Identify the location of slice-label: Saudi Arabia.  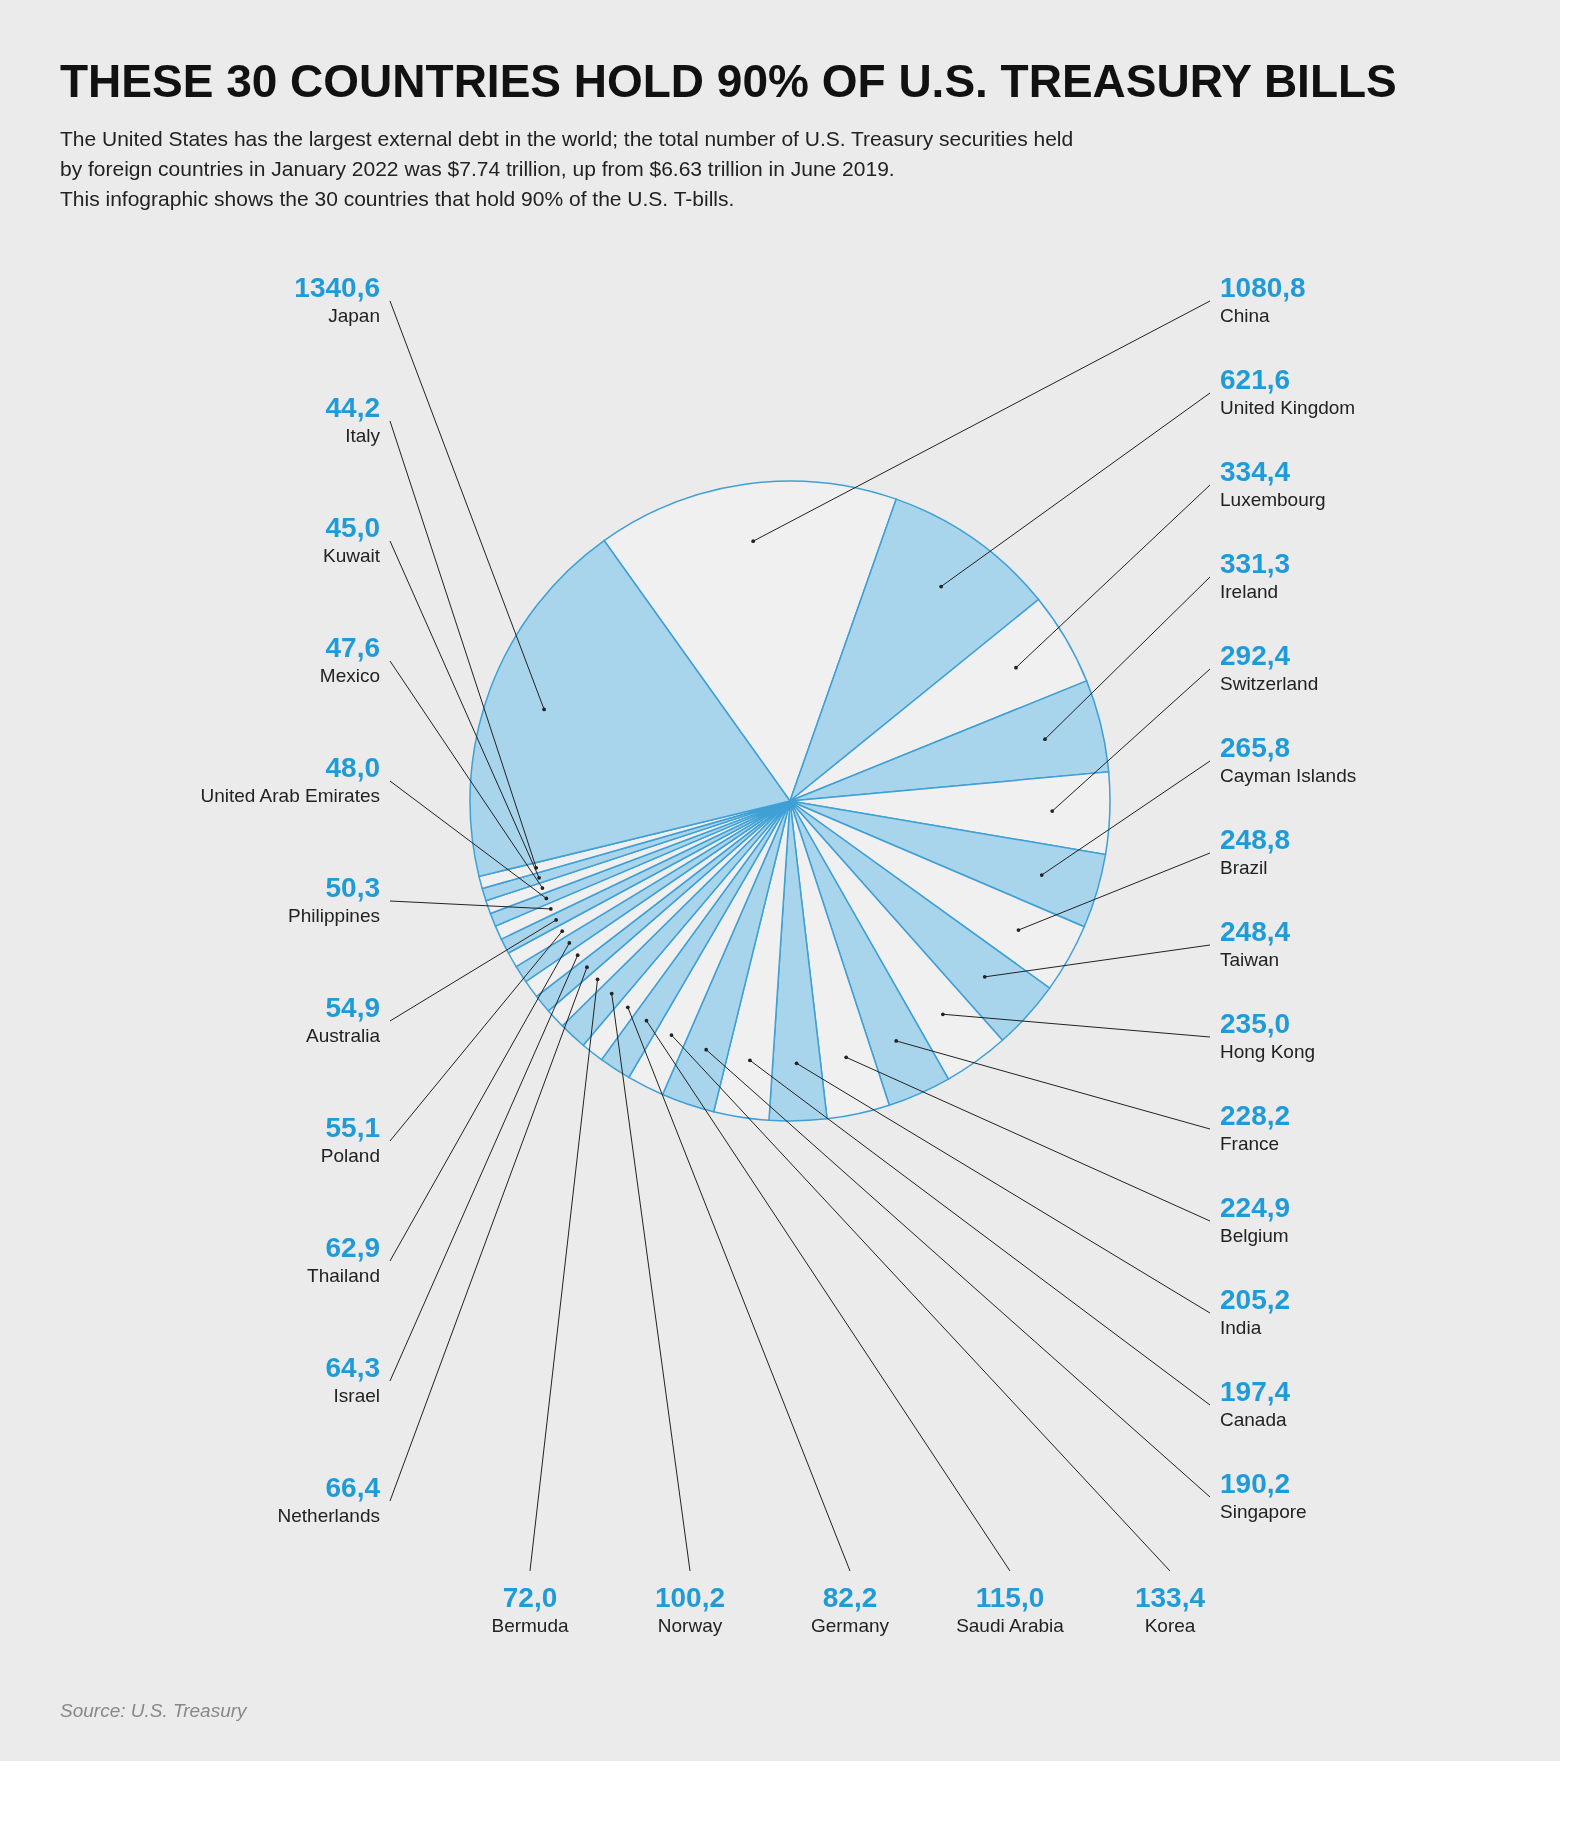
(1010, 1625).